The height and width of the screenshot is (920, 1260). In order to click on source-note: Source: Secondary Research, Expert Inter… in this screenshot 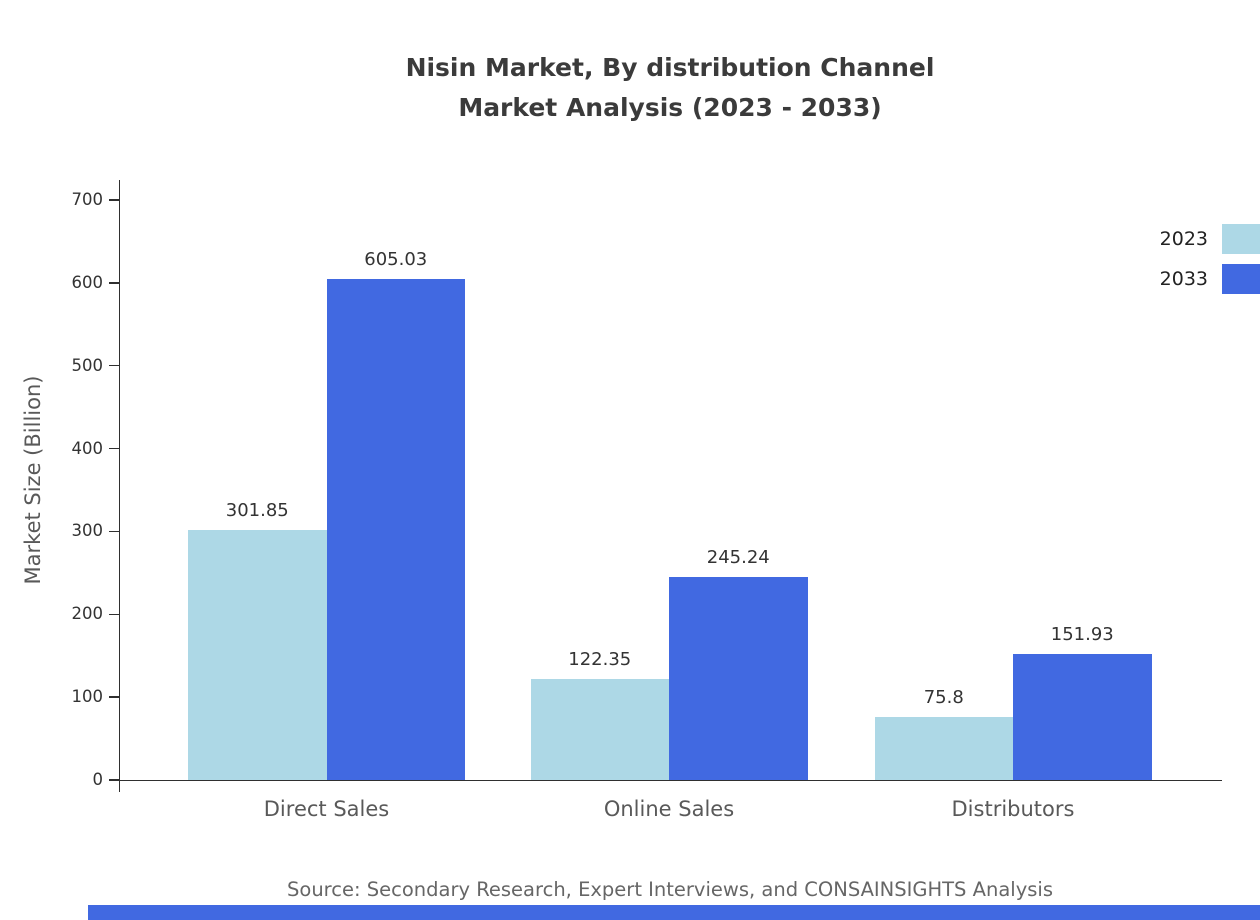, I will do `click(670, 889)`.